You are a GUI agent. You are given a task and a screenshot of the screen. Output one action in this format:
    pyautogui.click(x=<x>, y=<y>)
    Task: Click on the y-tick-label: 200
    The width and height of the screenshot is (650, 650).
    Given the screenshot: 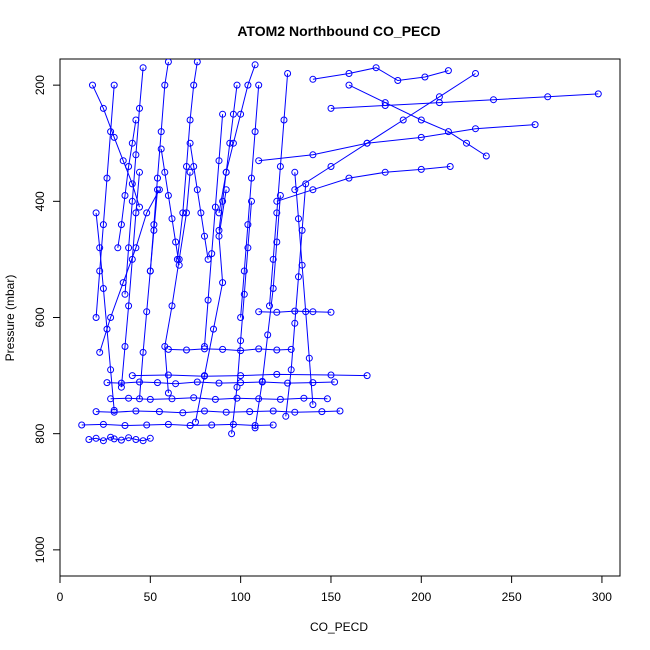 What is the action you would take?
    pyautogui.click(x=40, y=85)
    